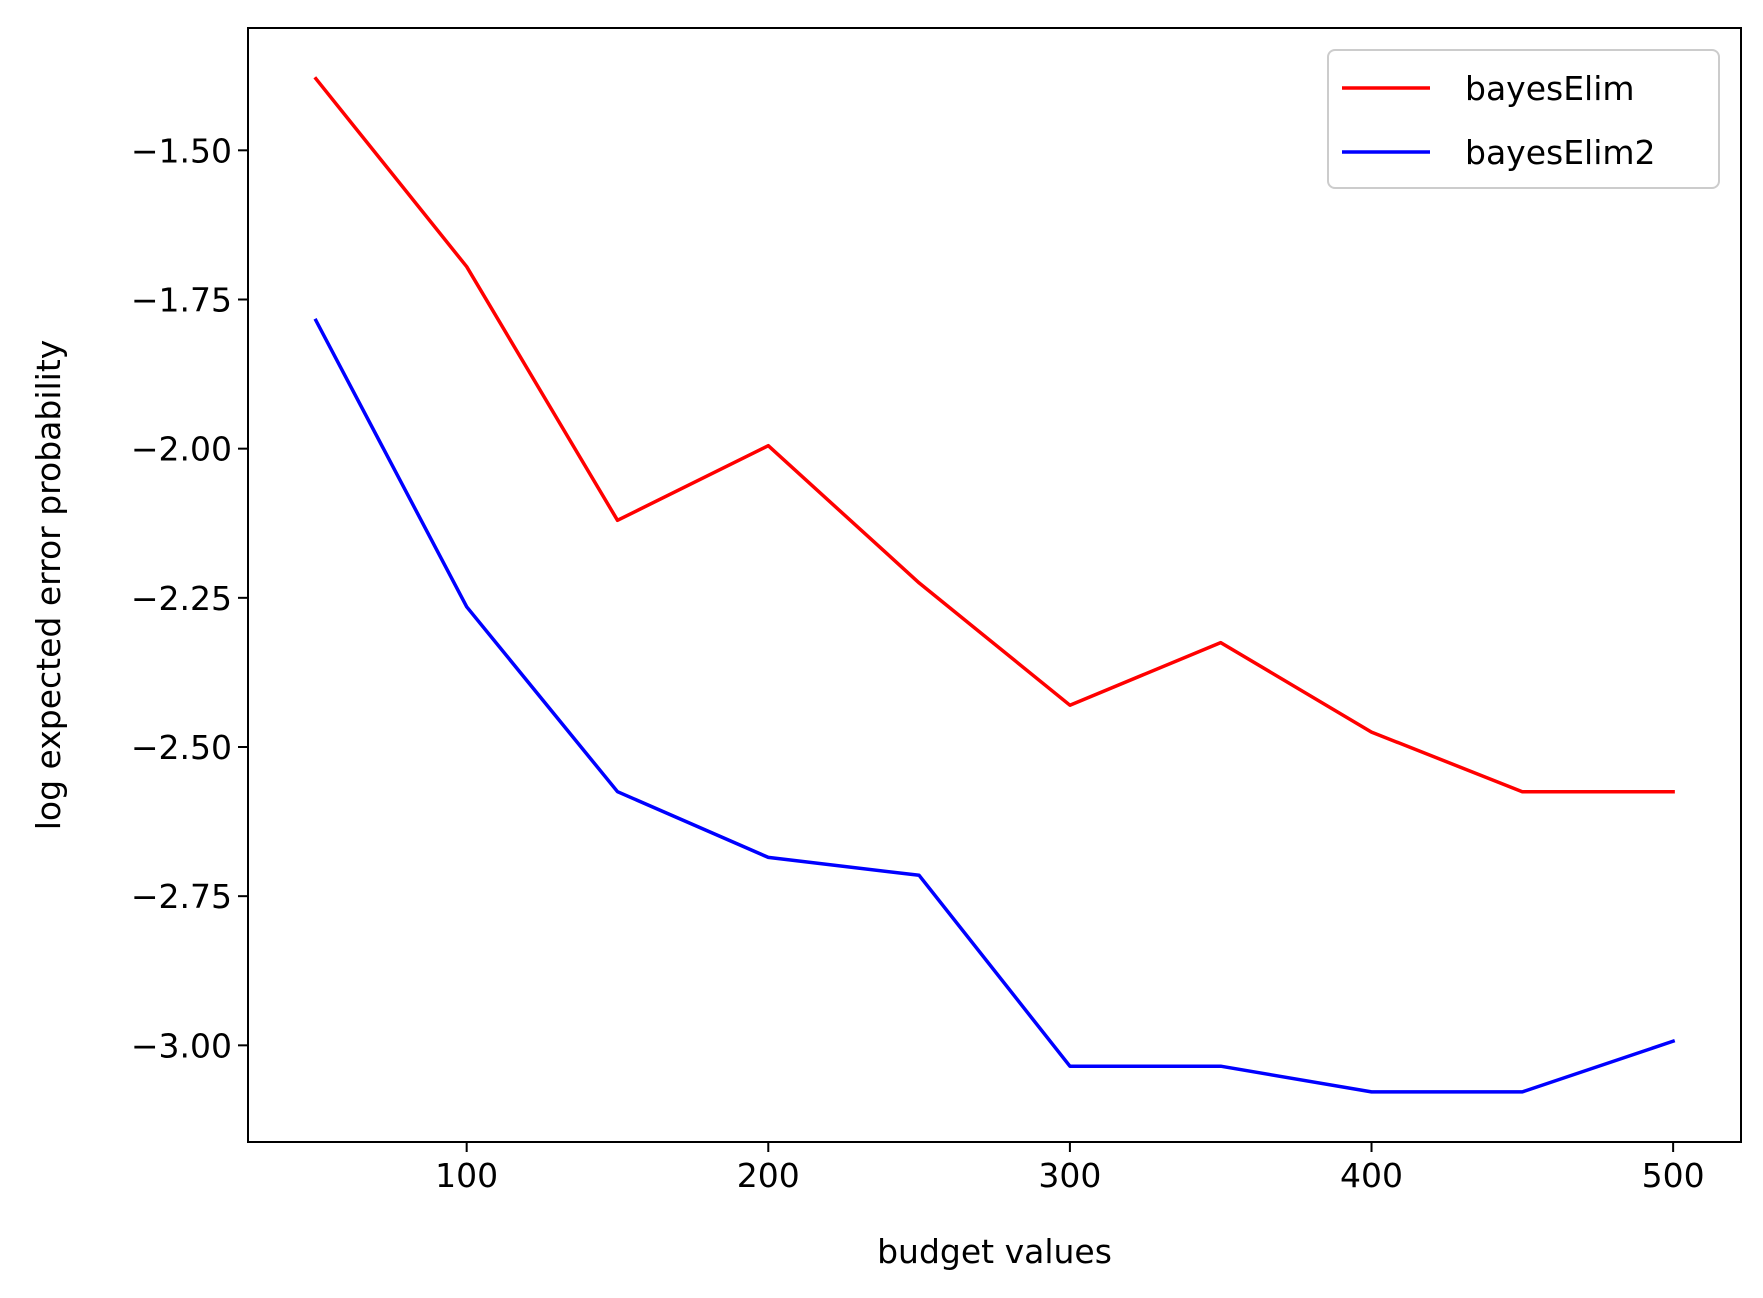 Image resolution: width=1763 pixels, height=1298 pixels. Describe the element at coordinates (1523, 119) in the screenshot. I see `legend: bayesElim bayesElim2` at that location.